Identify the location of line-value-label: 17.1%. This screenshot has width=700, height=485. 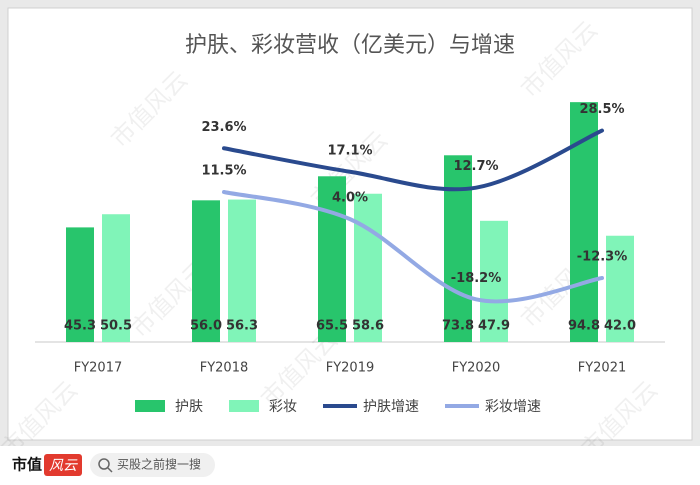
(349, 150).